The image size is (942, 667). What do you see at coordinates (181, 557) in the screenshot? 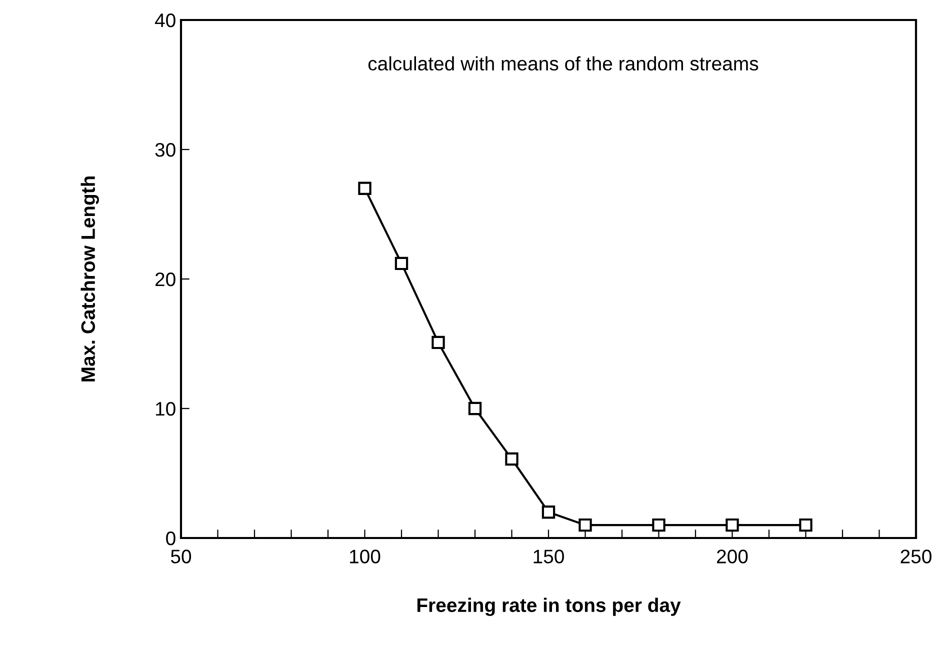
I see `x-tick-label: 50` at bounding box center [181, 557].